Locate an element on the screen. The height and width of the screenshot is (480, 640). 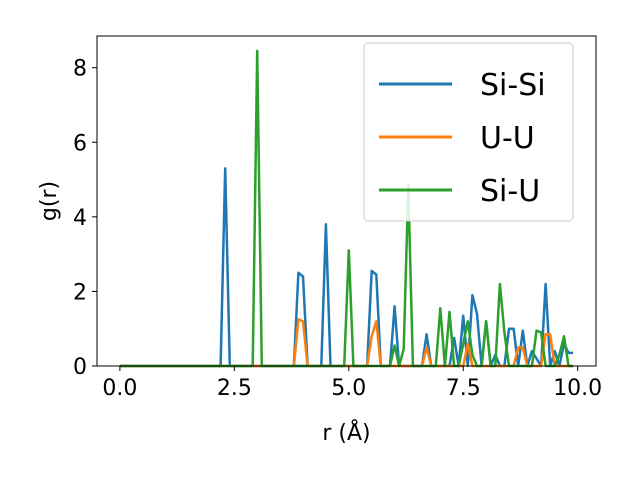
y-tick-label: 2 is located at coordinates (80, 292).